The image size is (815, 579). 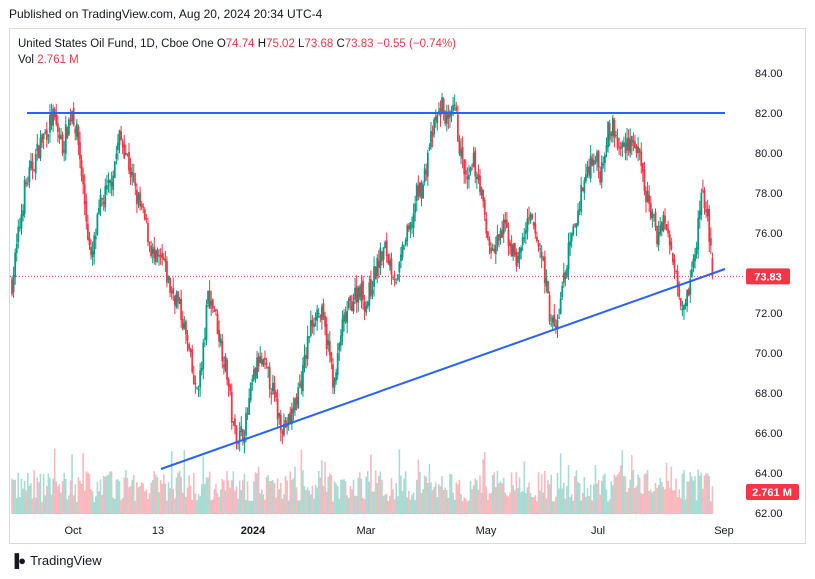 I want to click on x-tick-label: 13, so click(x=158, y=531).